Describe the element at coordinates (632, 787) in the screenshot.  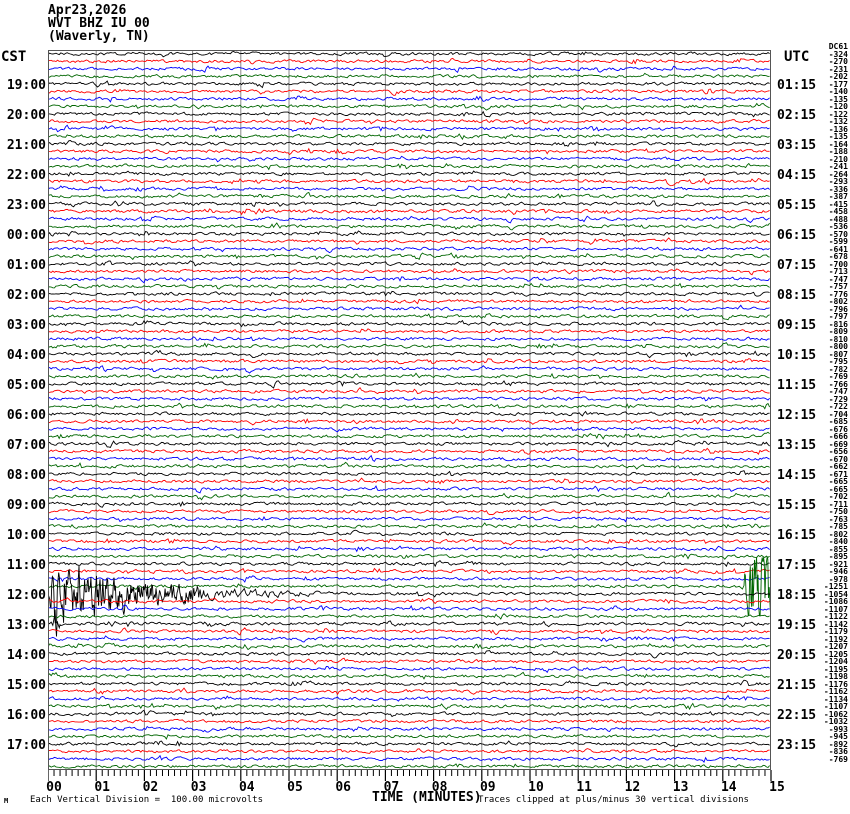
I see `x-tick-label: 12` at that location.